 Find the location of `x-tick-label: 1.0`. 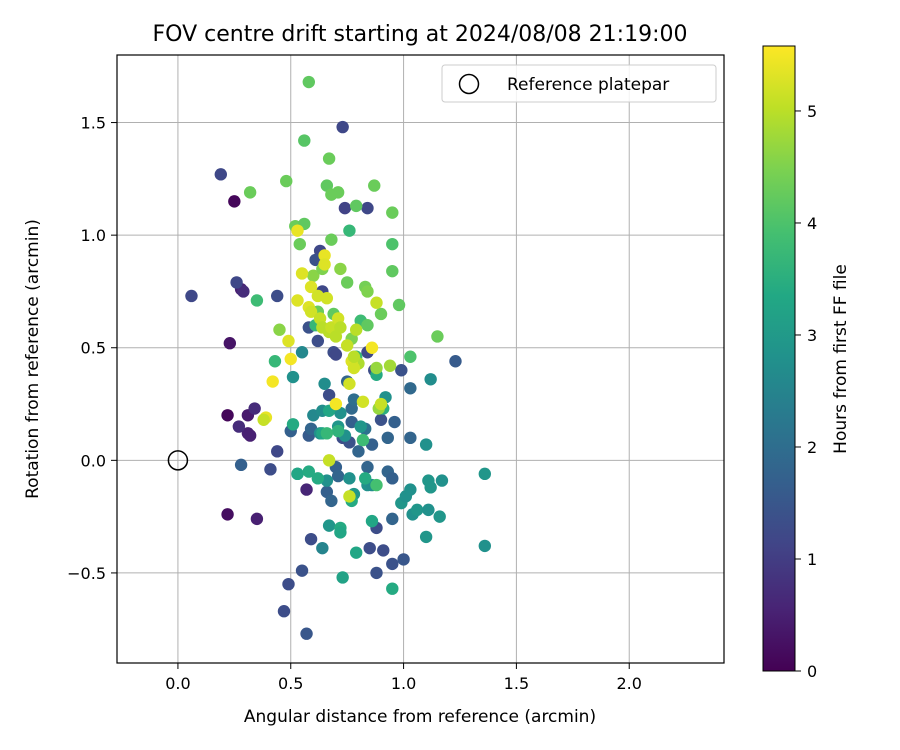

x-tick-label: 1.0 is located at coordinates (403, 683).